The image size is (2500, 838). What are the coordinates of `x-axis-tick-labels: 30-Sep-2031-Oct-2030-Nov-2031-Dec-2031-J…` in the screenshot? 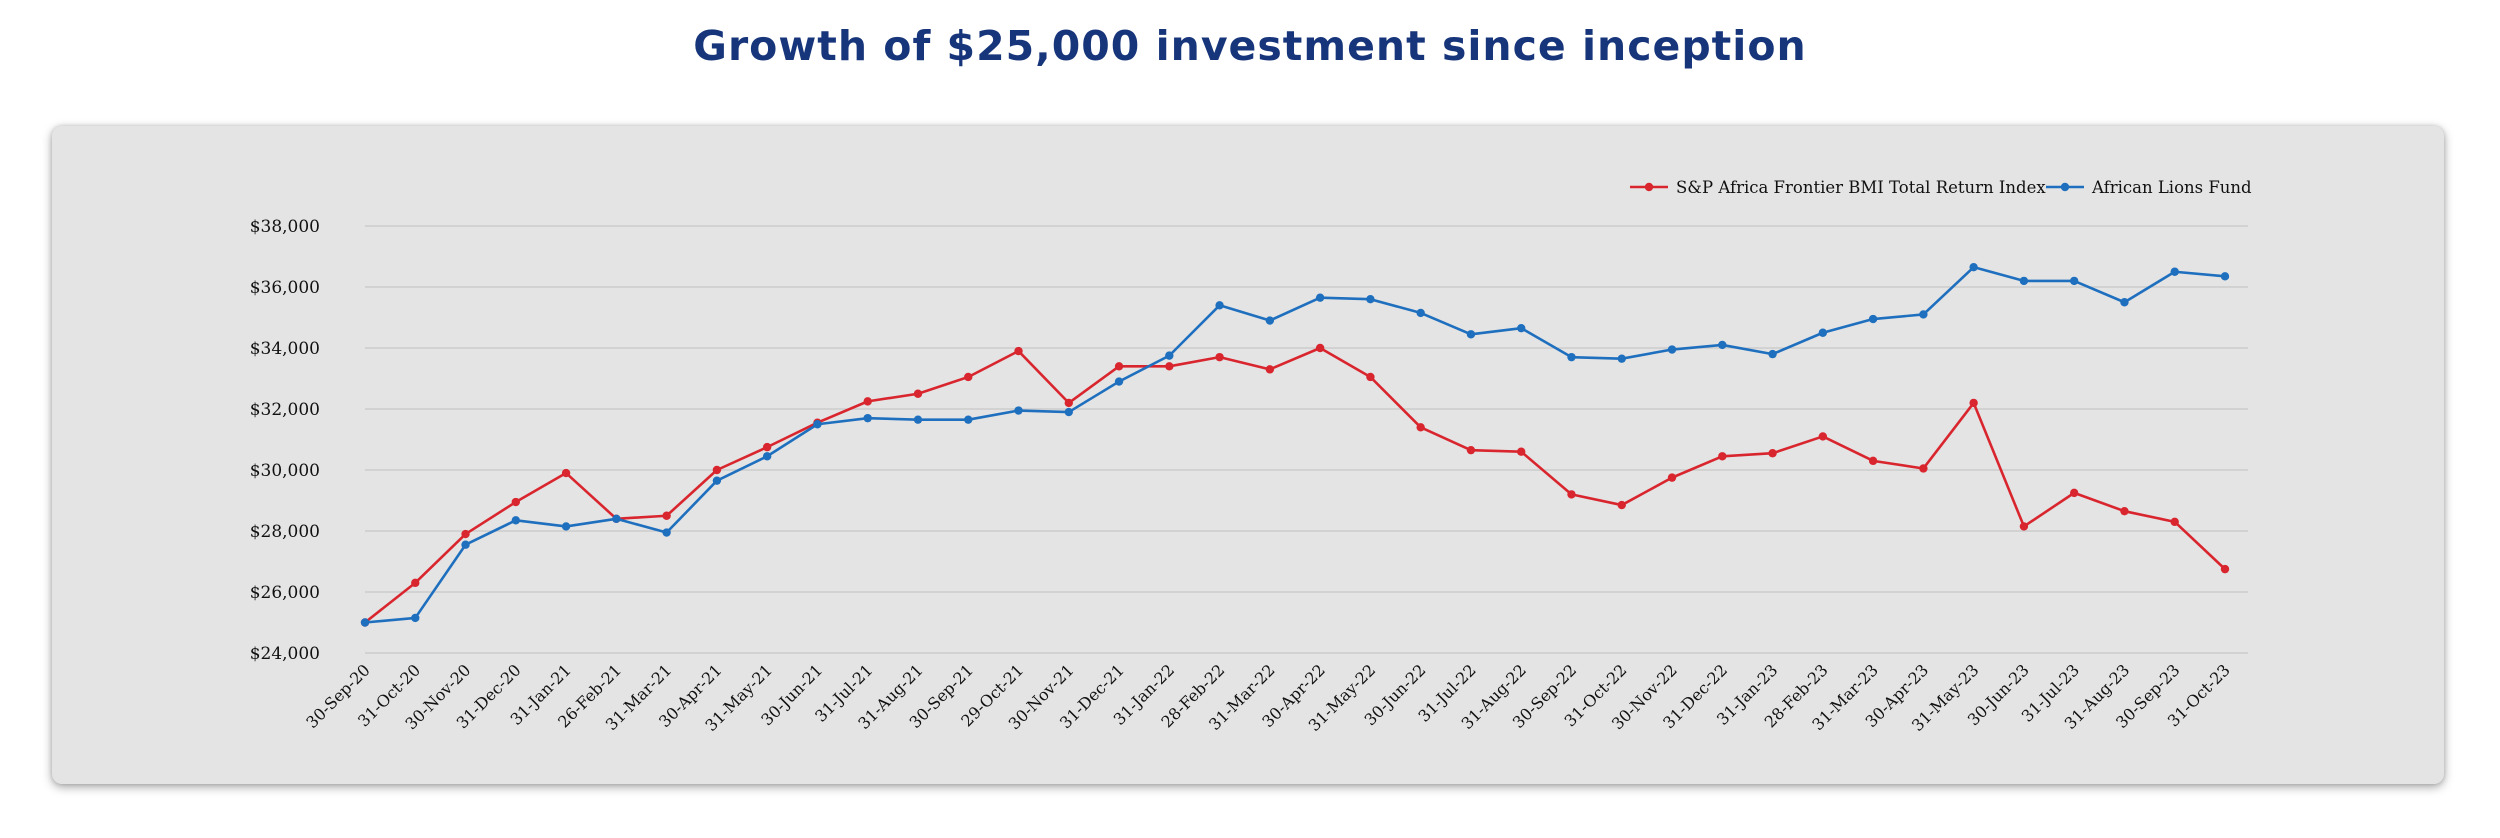 It's located at (1268, 697).